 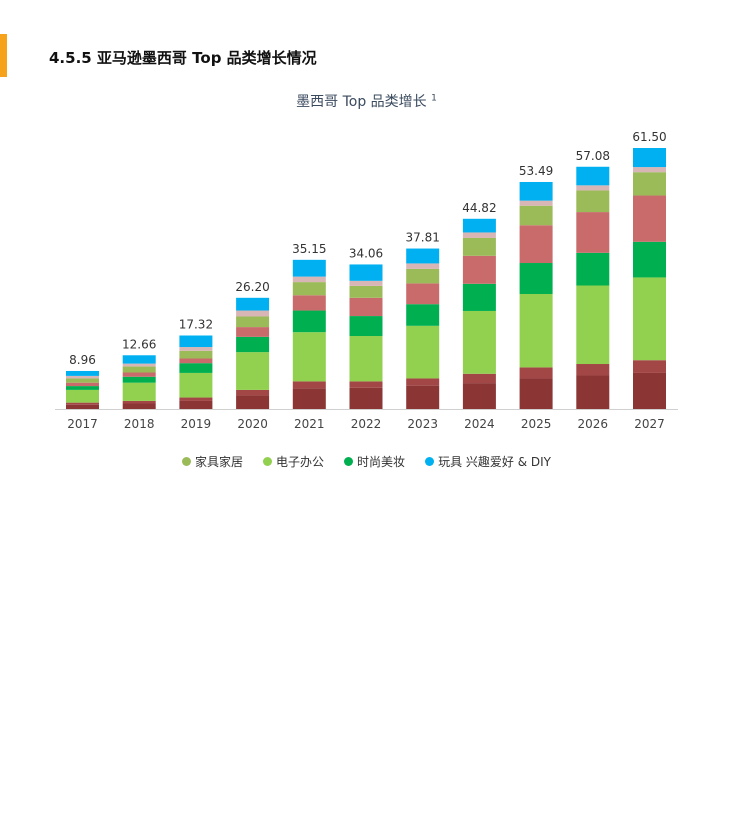 I want to click on total-label-2022: 34.06, so click(x=366, y=253).